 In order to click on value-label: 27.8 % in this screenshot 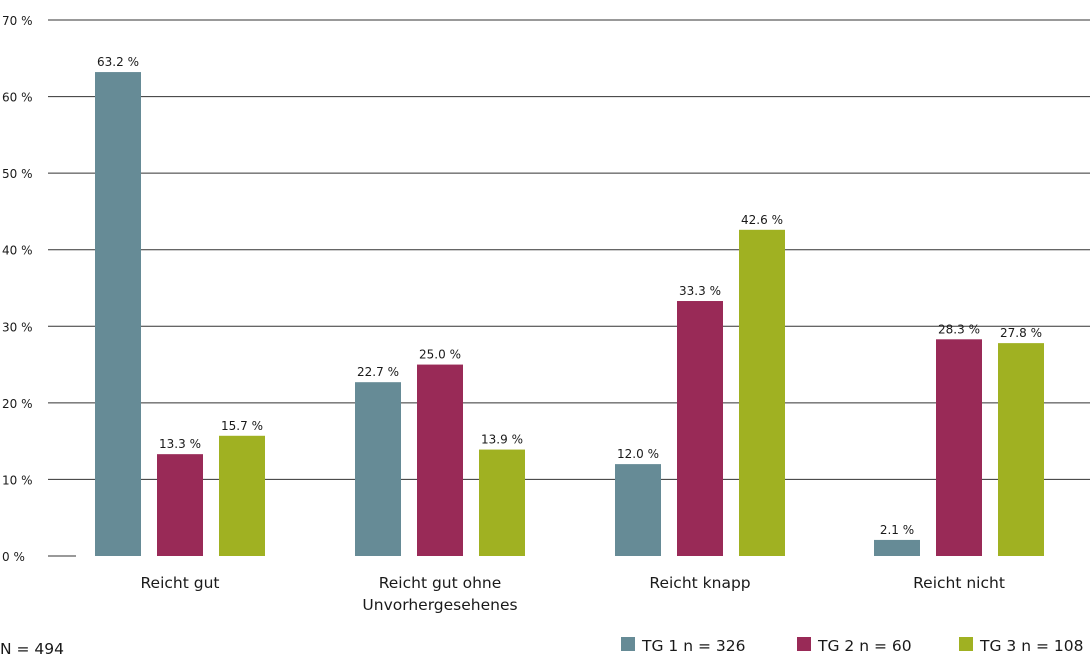, I will do `click(1021, 333)`.